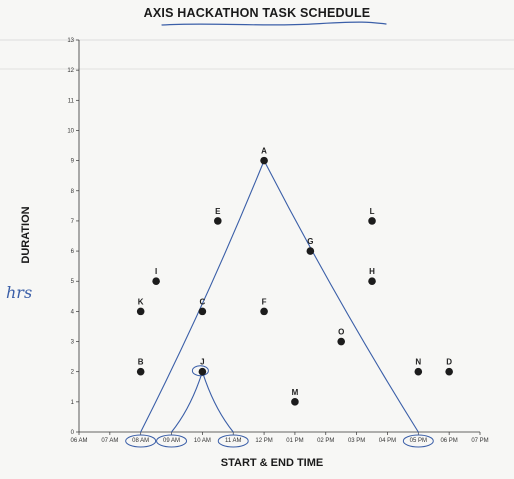  Describe the element at coordinates (73, 222) in the screenshot. I see `y-tick-label: 7` at that location.